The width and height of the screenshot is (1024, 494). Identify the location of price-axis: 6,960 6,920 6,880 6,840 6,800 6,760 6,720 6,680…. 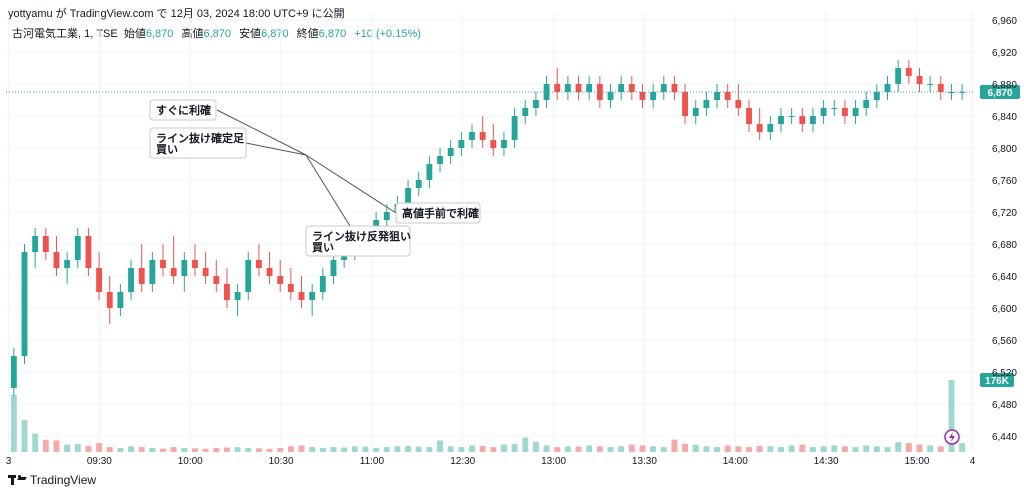
(1004, 229).